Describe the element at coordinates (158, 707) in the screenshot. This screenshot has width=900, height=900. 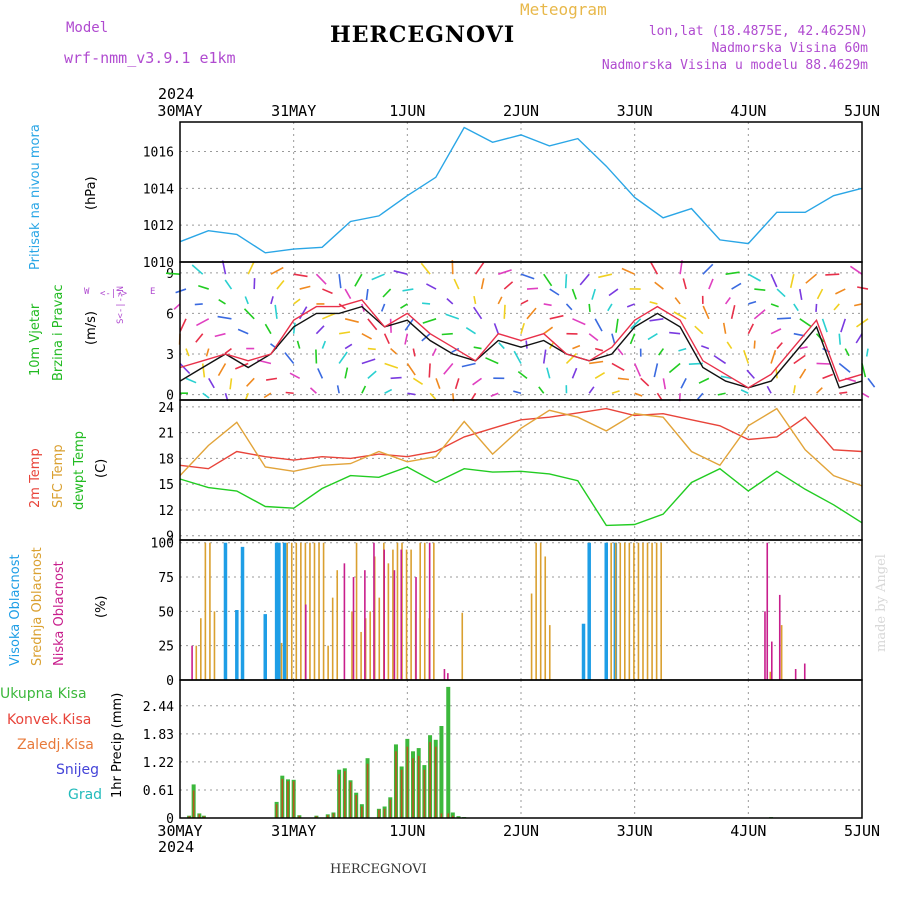
I see `y-tick-label: 2.44` at that location.